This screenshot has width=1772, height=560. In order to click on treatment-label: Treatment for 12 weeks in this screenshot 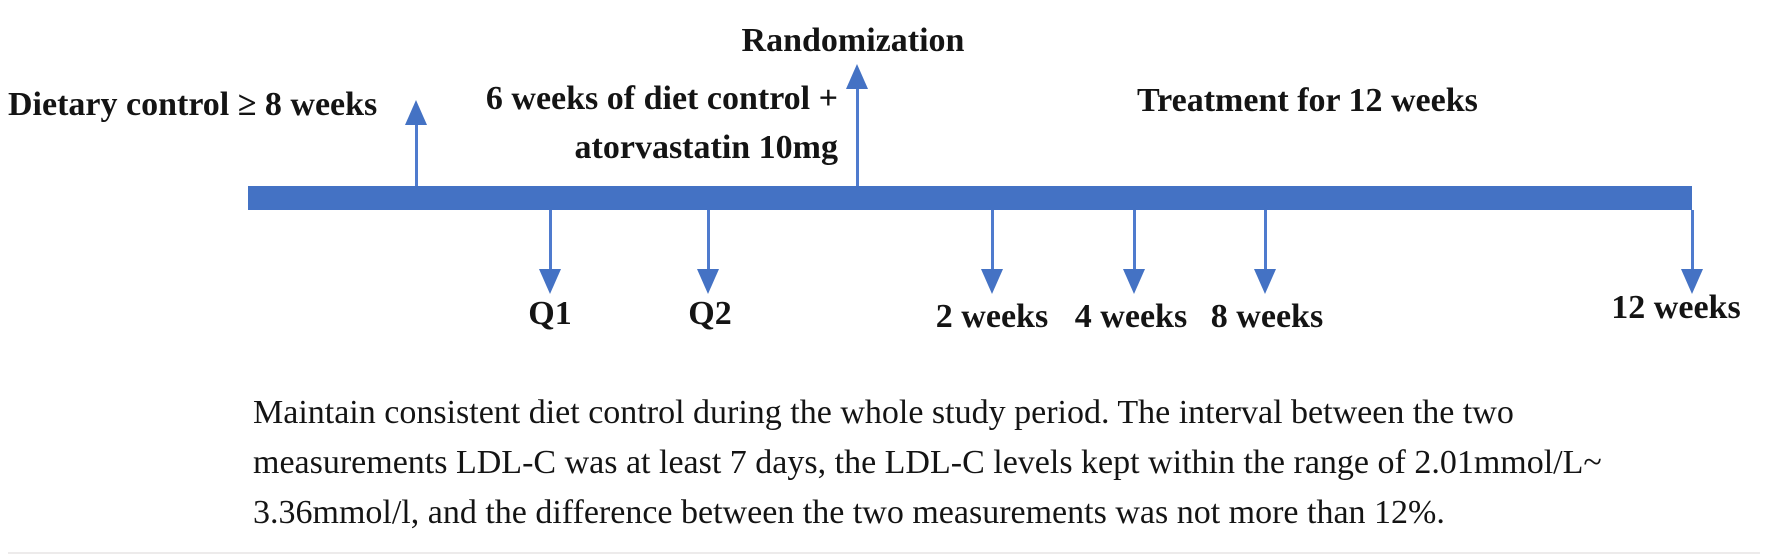, I will do `click(1307, 100)`.